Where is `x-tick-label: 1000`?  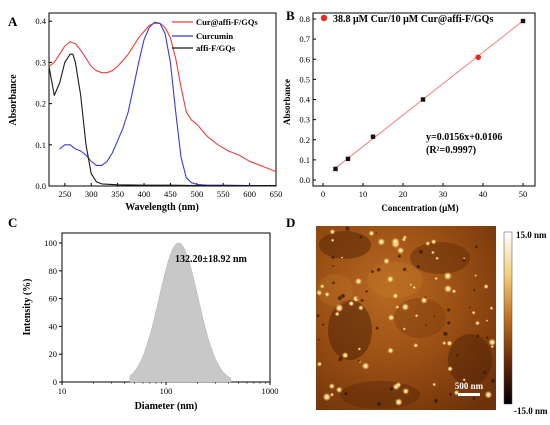
x-tick-label: 1000 is located at coordinates (270, 391).